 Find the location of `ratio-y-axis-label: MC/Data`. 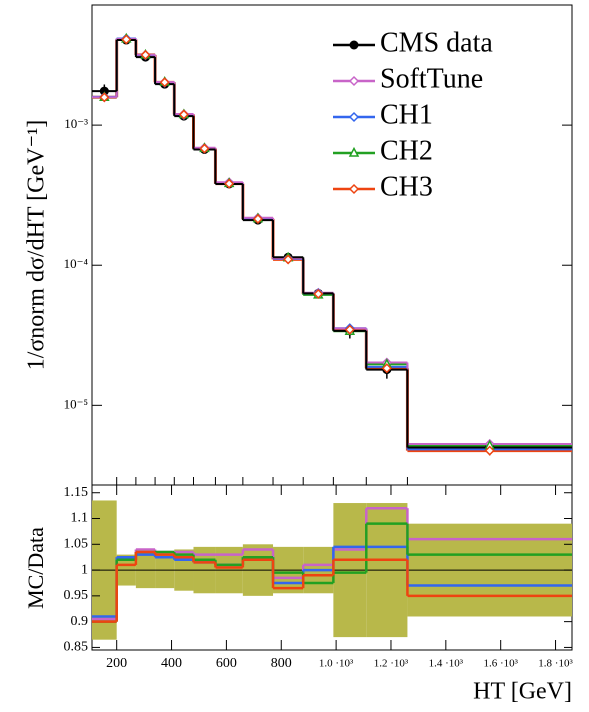

ratio-y-axis-label: MC/Data is located at coordinates (35, 568).